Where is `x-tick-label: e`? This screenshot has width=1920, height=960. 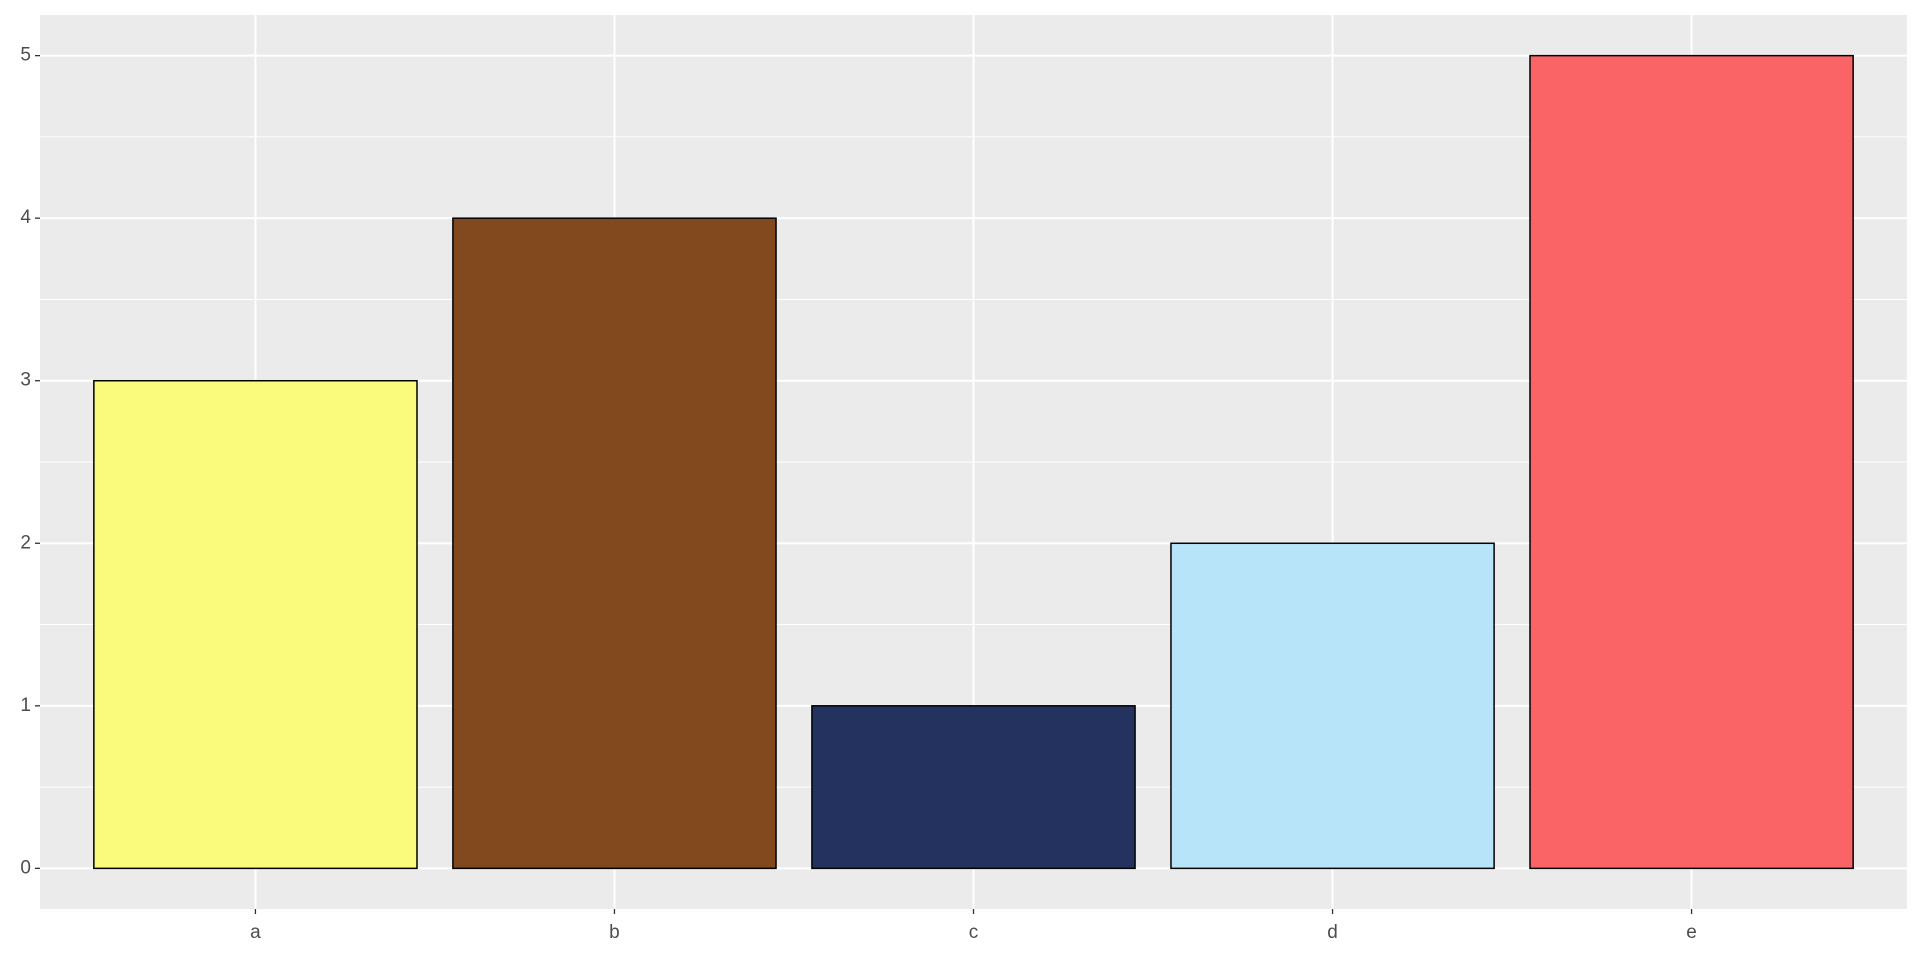
x-tick-label: e is located at coordinates (1691, 932).